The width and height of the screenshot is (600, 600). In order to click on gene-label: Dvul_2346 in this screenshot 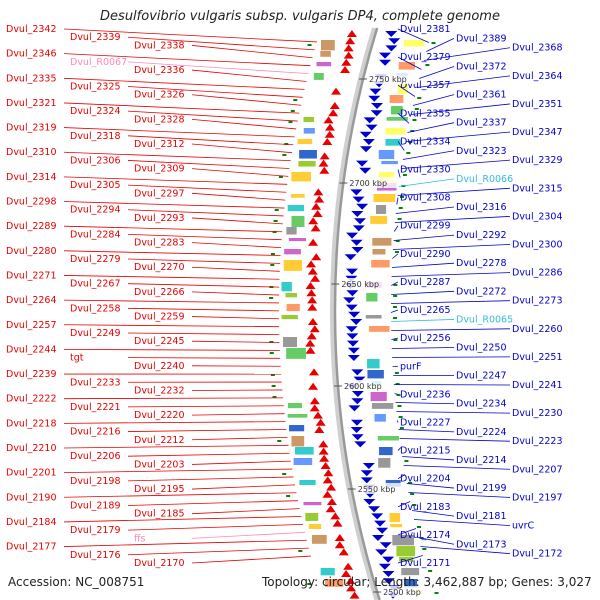, I will do `click(31, 54)`.